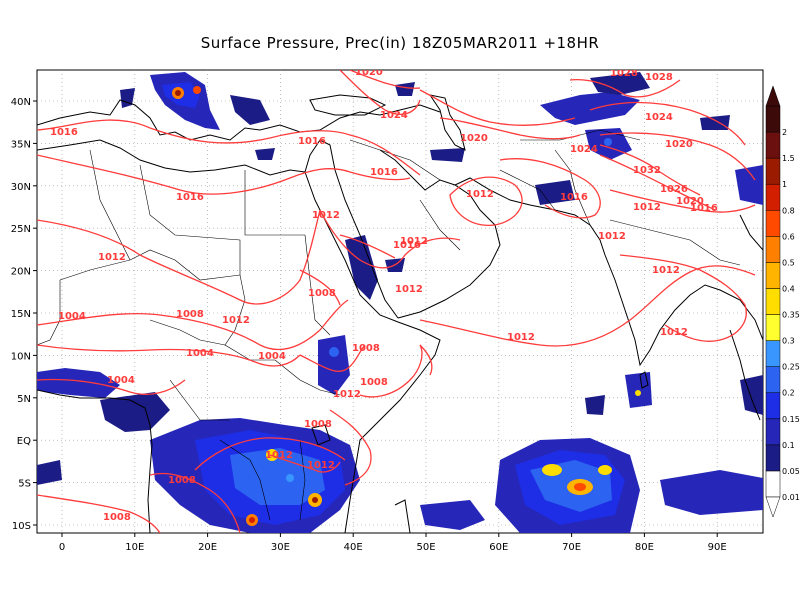 The image size is (800, 600). I want to click on colorbar-level-label: 0.35, so click(791, 315).